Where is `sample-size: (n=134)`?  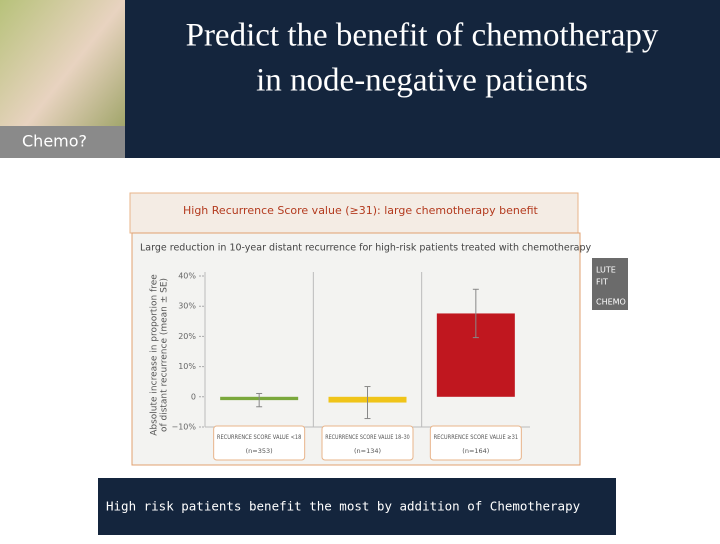
sample-size: (n=134) is located at coordinates (367, 451).